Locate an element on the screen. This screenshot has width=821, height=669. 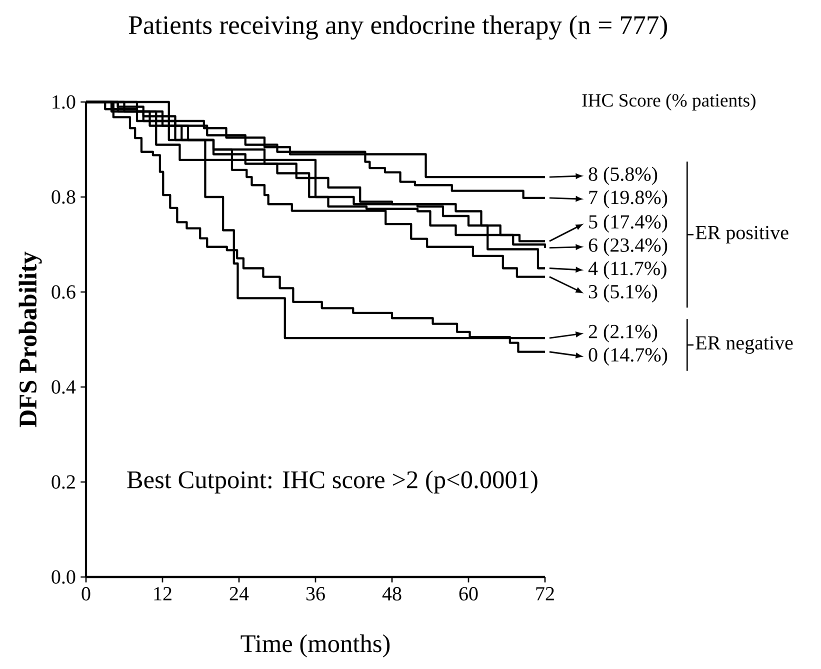
x-tick-label: 72 is located at coordinates (545, 593).